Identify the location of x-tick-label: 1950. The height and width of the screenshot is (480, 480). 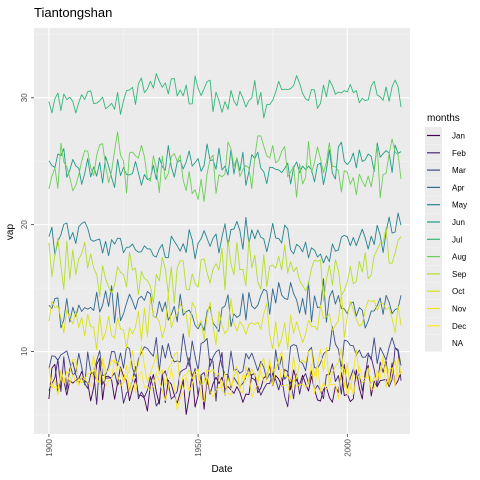
(198, 447).